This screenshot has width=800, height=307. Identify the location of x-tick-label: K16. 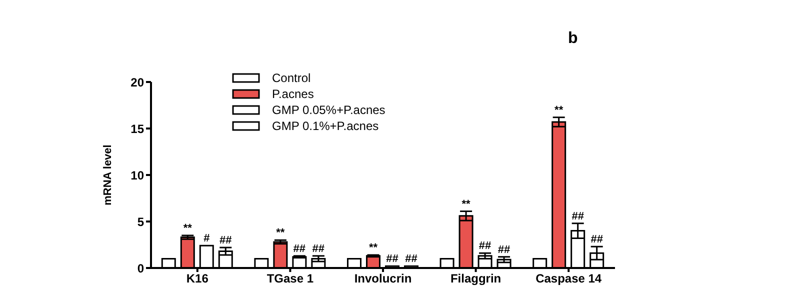
(197, 279).